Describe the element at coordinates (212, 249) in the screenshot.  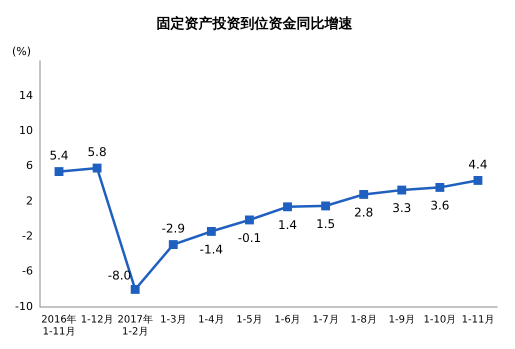
I see `data-label: -1.4` at that location.